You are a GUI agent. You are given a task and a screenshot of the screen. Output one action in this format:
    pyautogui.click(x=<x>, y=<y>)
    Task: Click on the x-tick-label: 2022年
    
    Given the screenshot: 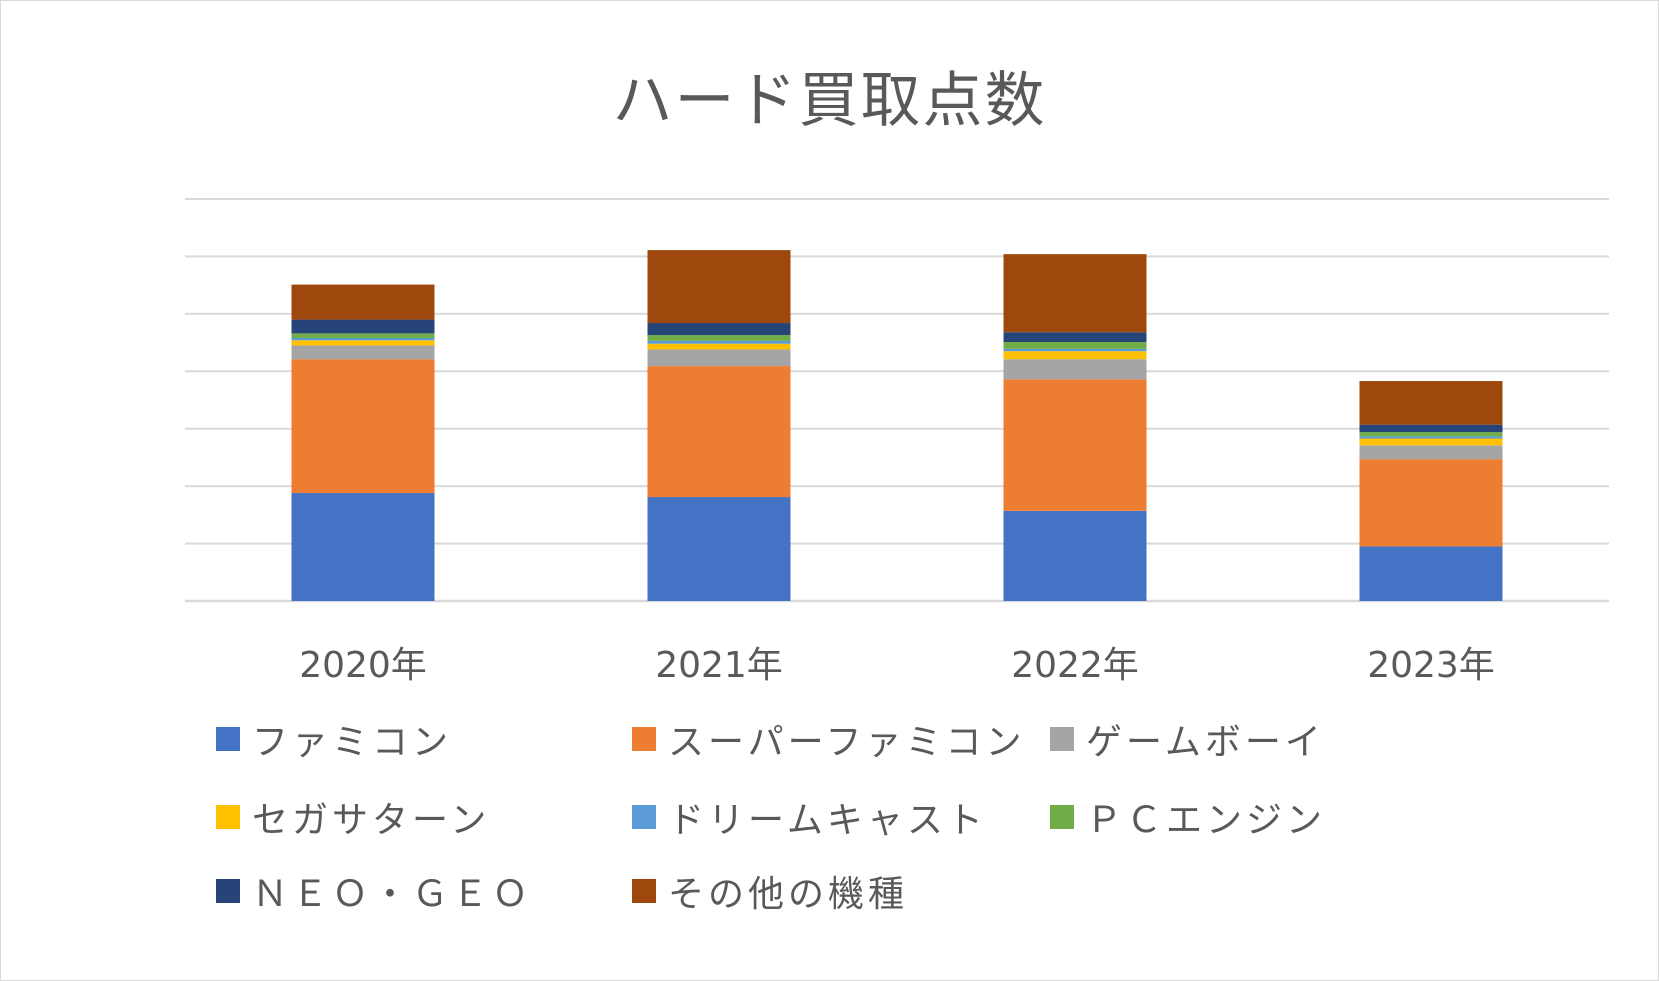 What is the action you would take?
    pyautogui.click(x=1075, y=665)
    